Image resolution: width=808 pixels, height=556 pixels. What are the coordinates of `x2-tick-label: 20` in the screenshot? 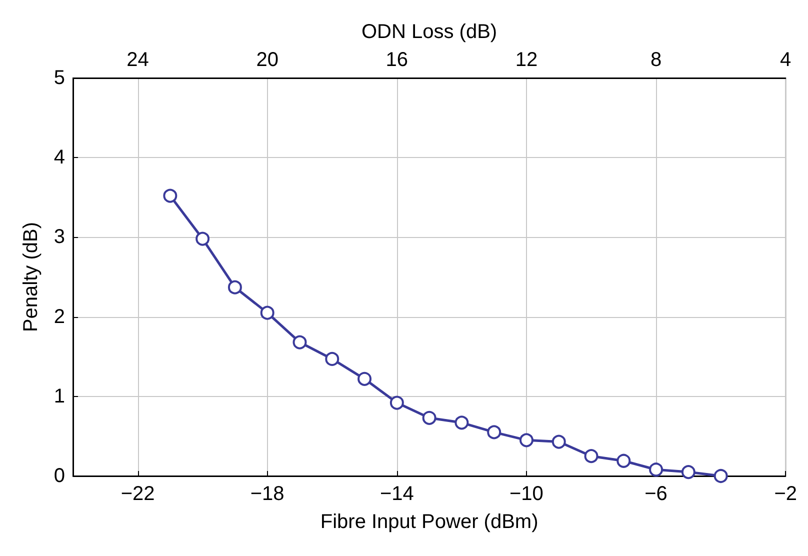 It's located at (267, 60).